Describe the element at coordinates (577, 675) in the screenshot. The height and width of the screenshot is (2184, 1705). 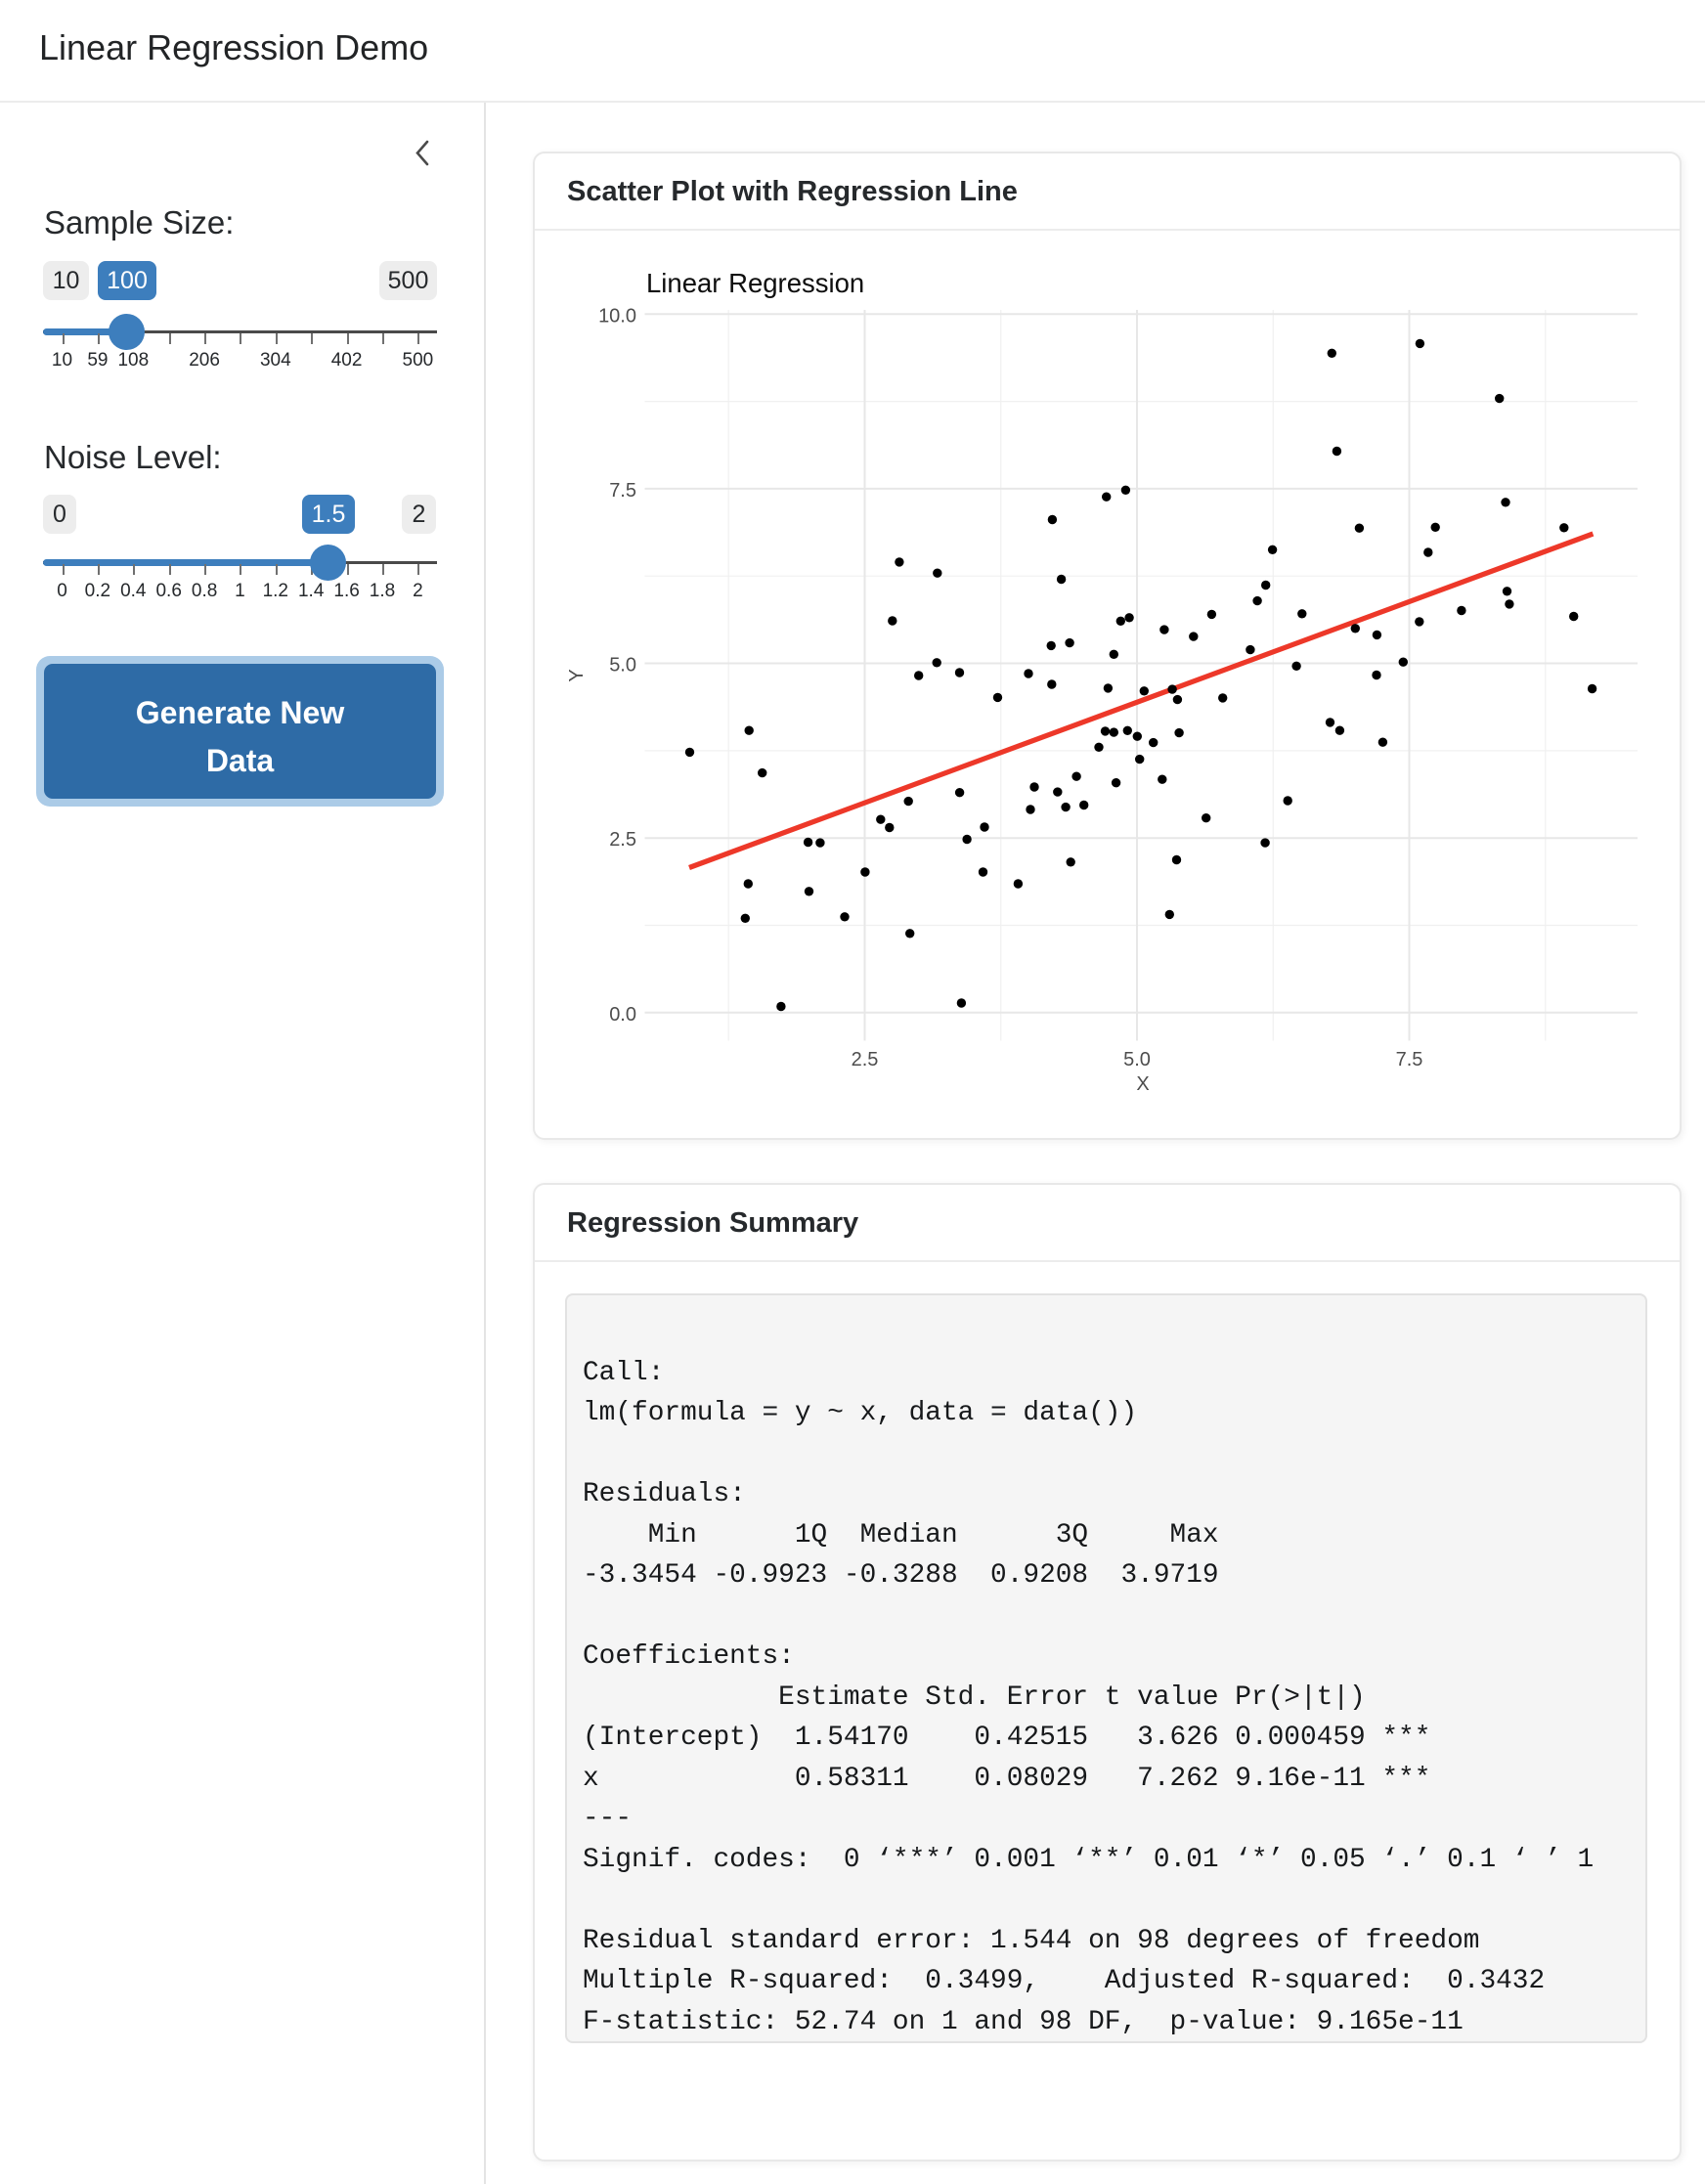
I see `svg-text: Y` at that location.